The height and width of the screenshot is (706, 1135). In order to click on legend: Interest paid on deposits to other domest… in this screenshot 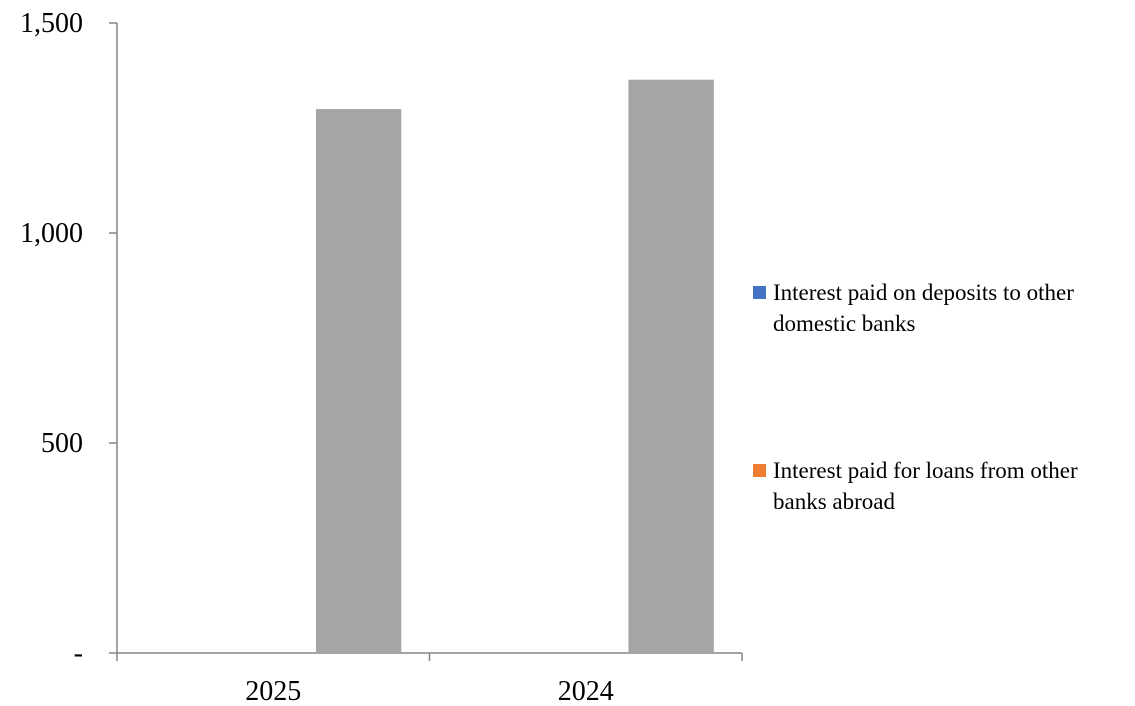, I will do `click(915, 397)`.